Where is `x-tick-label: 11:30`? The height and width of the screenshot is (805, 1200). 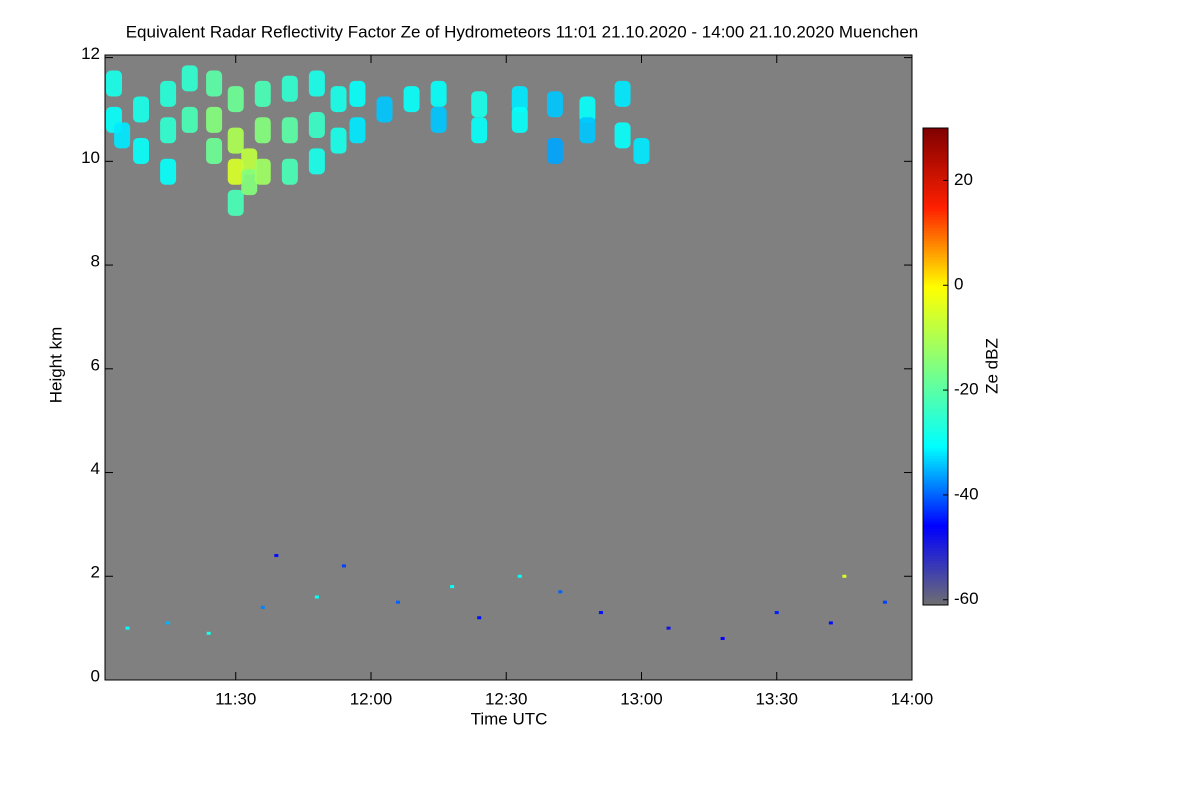 x-tick-label: 11:30 is located at coordinates (235, 698).